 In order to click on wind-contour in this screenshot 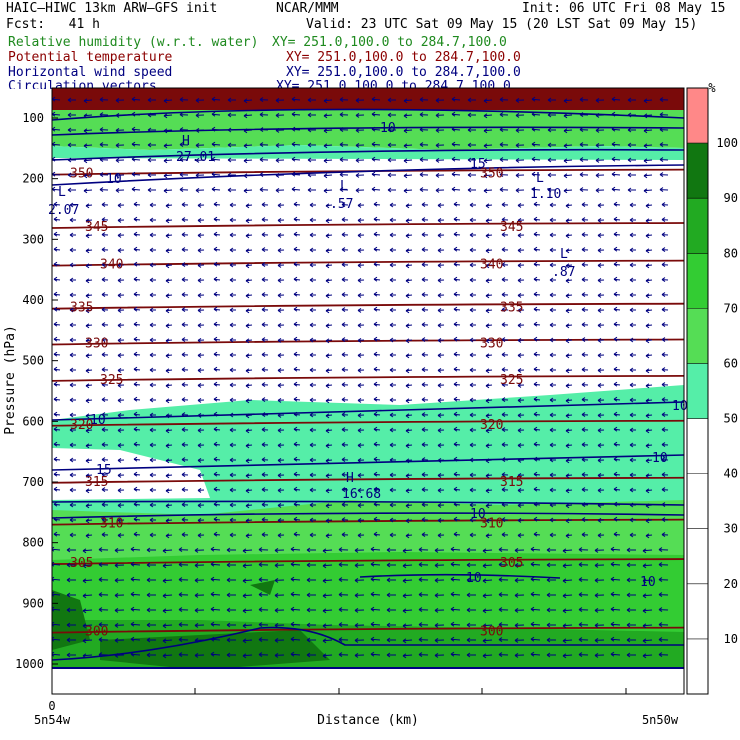, I will do `click(368, 154)`.